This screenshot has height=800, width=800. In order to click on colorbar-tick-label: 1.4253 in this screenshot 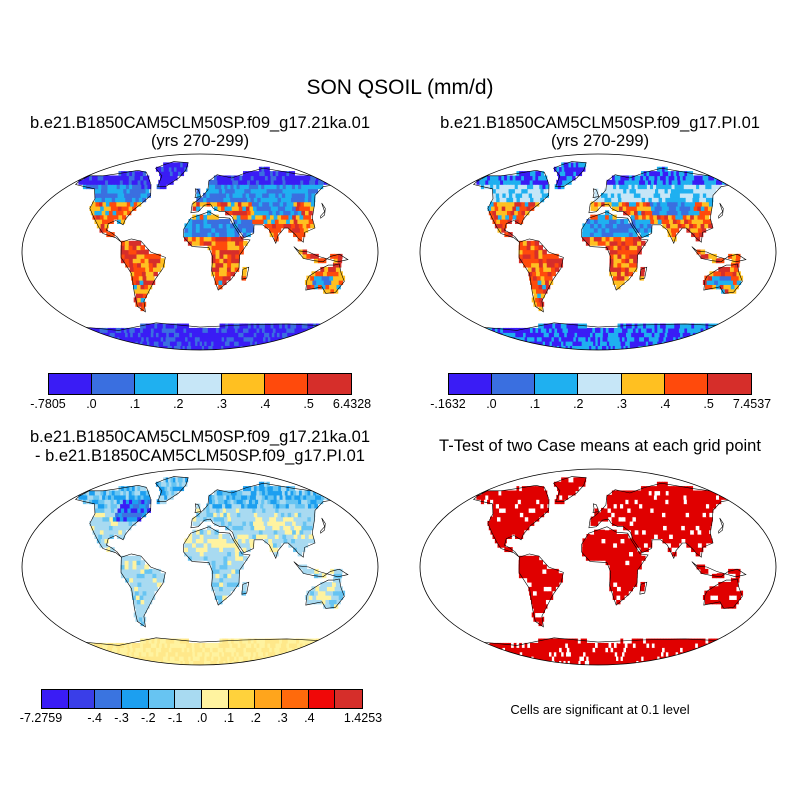, I will do `click(363, 718)`.